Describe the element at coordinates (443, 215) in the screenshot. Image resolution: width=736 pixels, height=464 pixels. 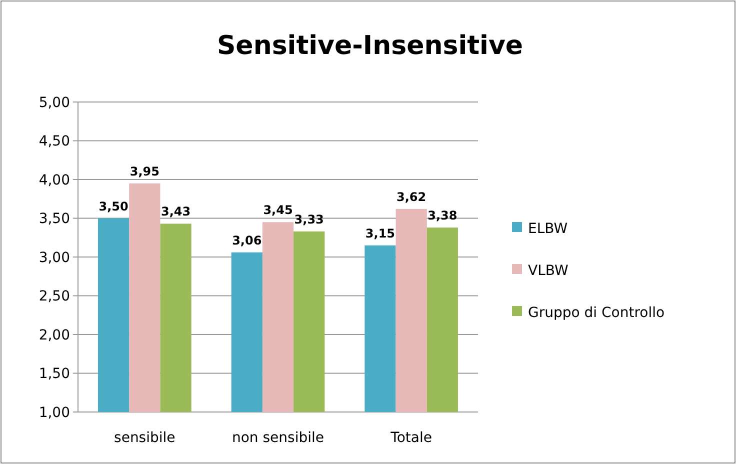
I see `data-label: 3,38` at that location.